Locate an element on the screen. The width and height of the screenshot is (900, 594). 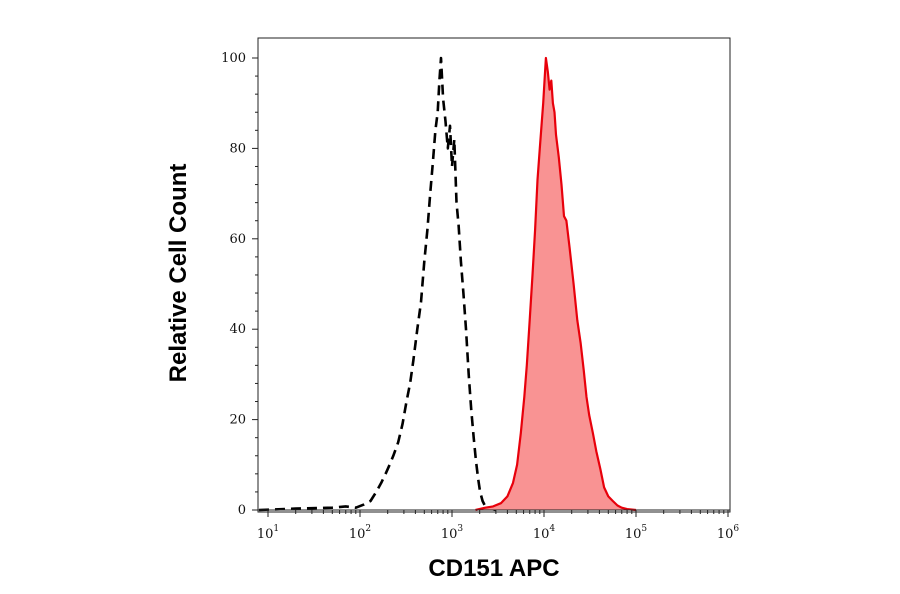
x-tick-label: 10⁶ is located at coordinates (728, 533).